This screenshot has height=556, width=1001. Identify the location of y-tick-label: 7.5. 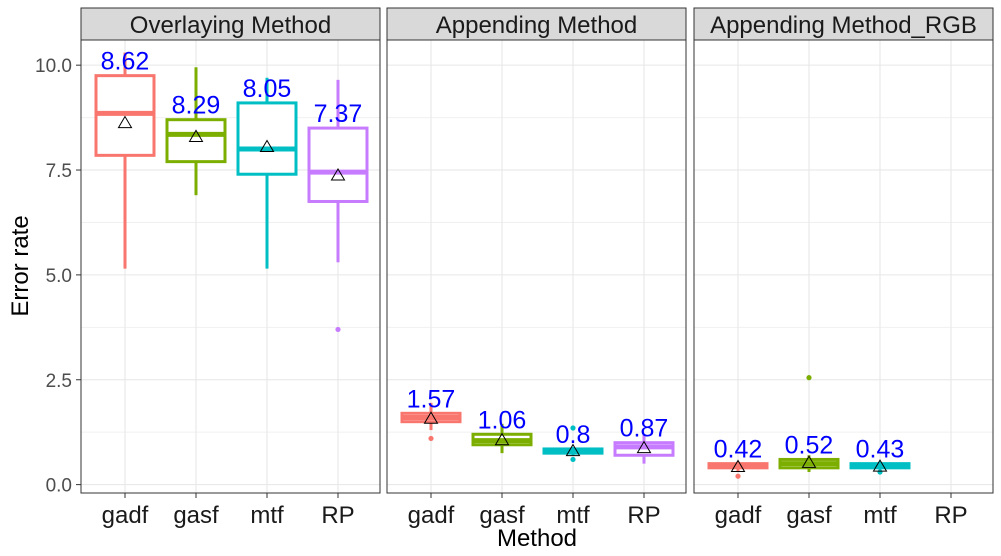
(59, 171).